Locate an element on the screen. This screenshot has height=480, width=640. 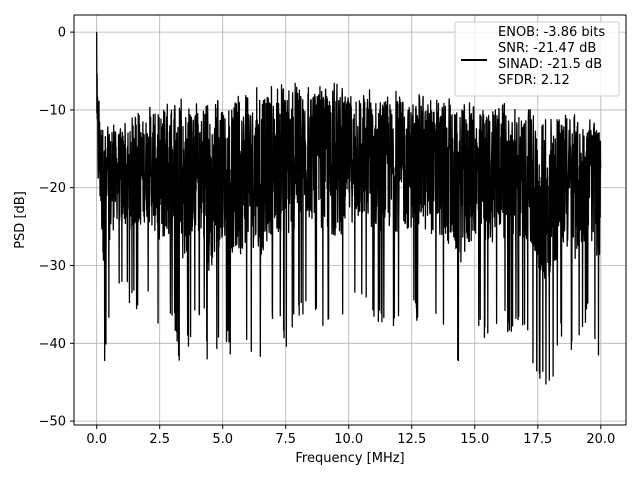
x-tick-label: 12.5 is located at coordinates (411, 439).